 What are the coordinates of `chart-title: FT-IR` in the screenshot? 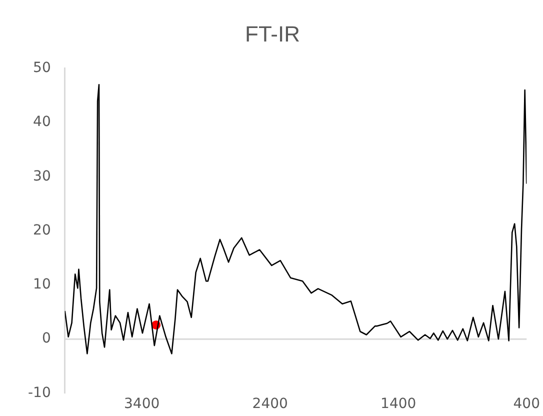 It's located at (272, 33).